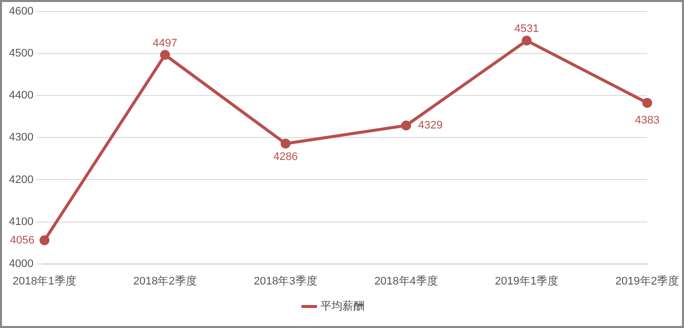 This screenshot has width=684, height=328. Describe the element at coordinates (21, 138) in the screenshot. I see `y-tick-label: 4300` at that location.